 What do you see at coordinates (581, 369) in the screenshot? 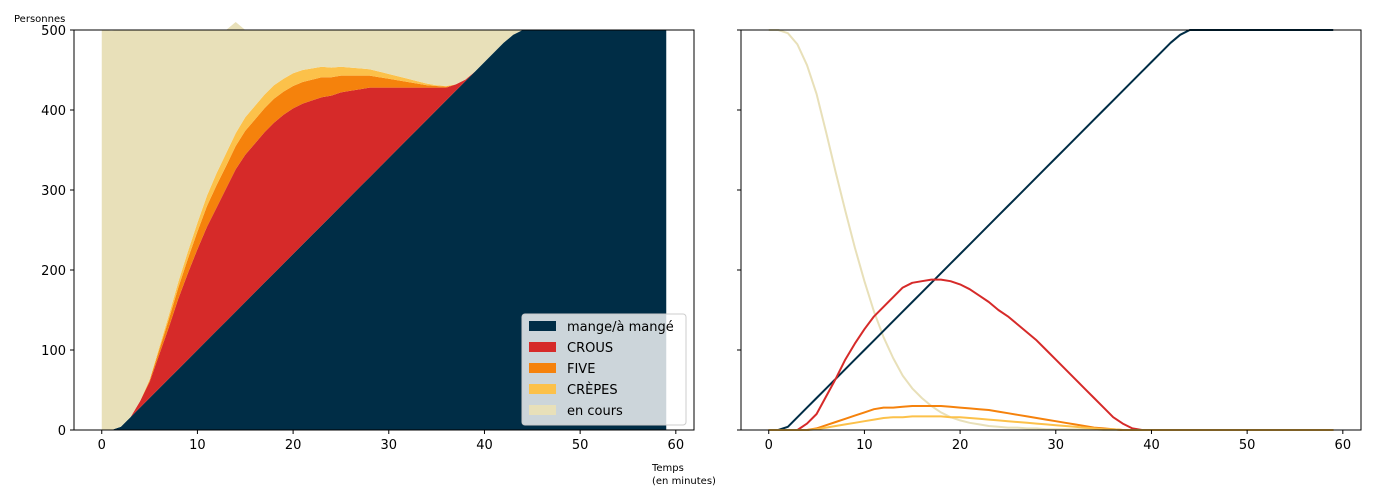
I see `legend-label: FIVE` at bounding box center [581, 369].